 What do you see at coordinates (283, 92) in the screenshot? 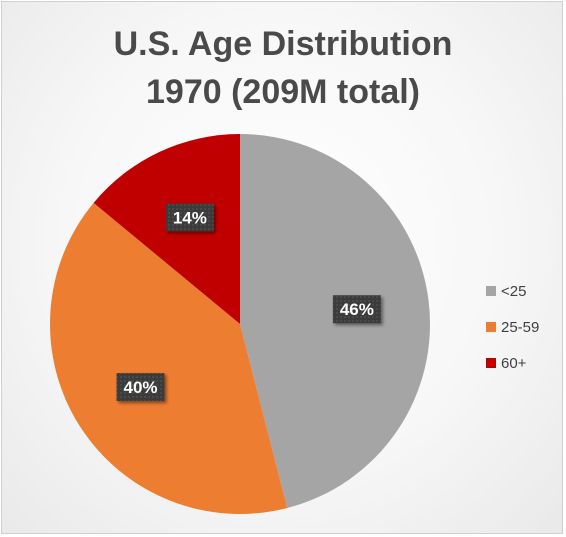
I see `chart-title-line-2: 1970 (209M total)` at bounding box center [283, 92].